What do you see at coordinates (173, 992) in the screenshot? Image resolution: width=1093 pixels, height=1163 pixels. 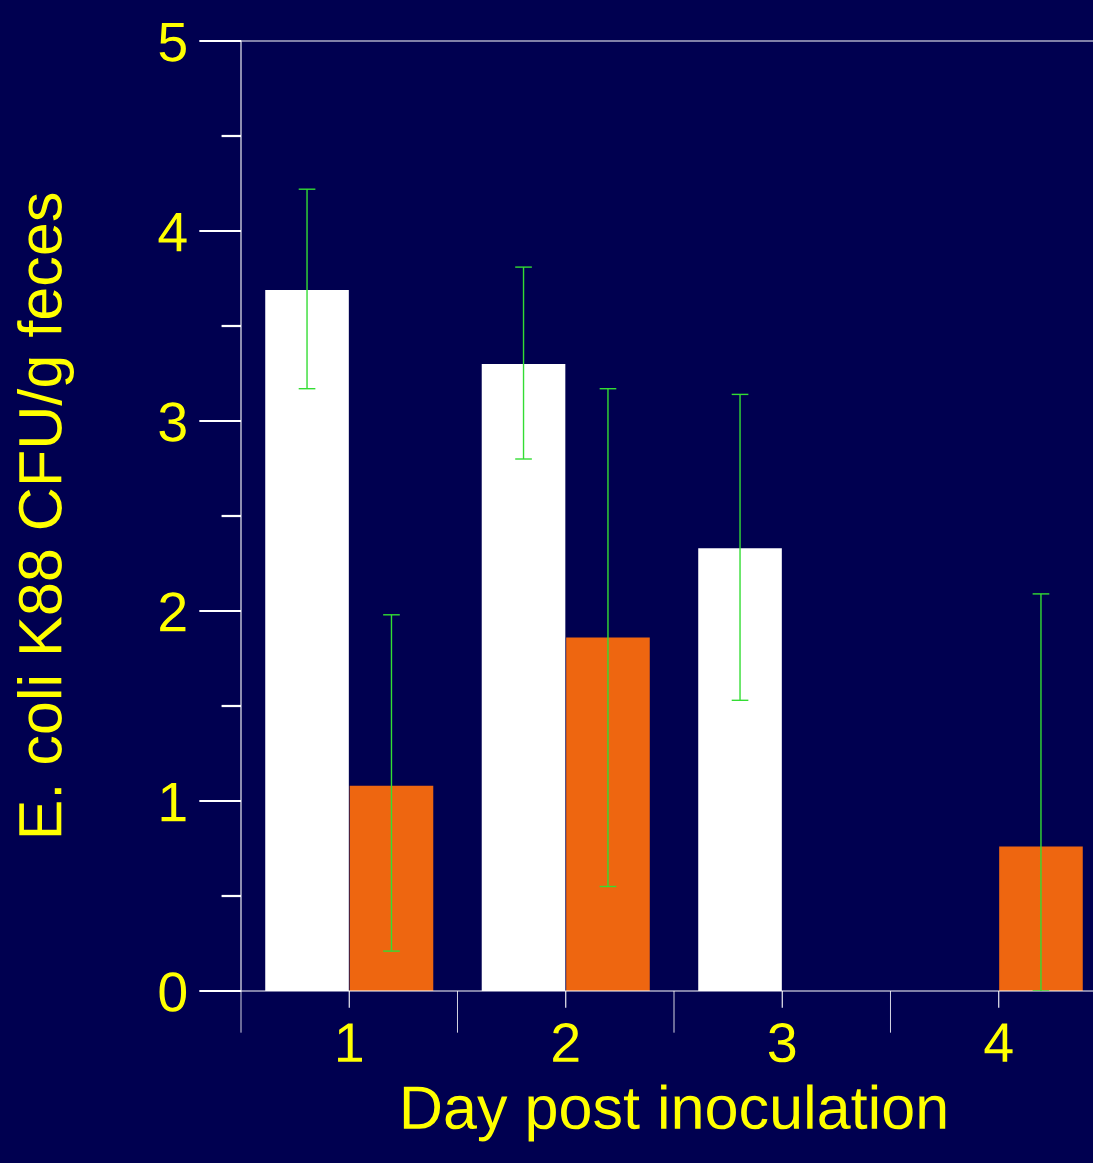 I see `y-tick-label: 0` at bounding box center [173, 992].